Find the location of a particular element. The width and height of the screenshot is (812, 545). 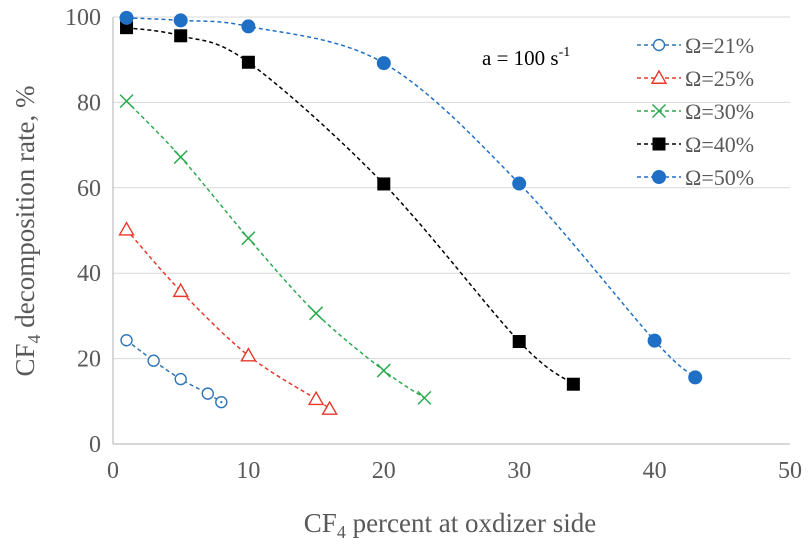

x-tick-label: 10 is located at coordinates (248, 471).